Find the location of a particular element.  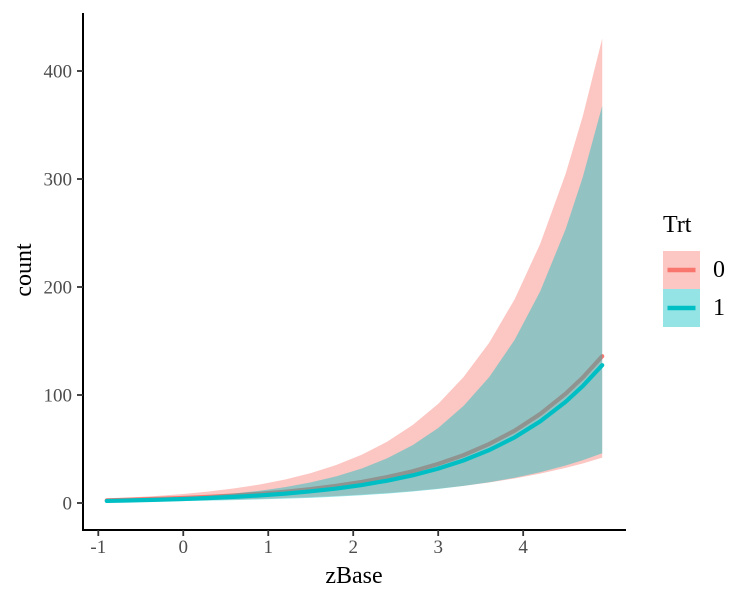

x-tick-label: 4 is located at coordinates (523, 547).